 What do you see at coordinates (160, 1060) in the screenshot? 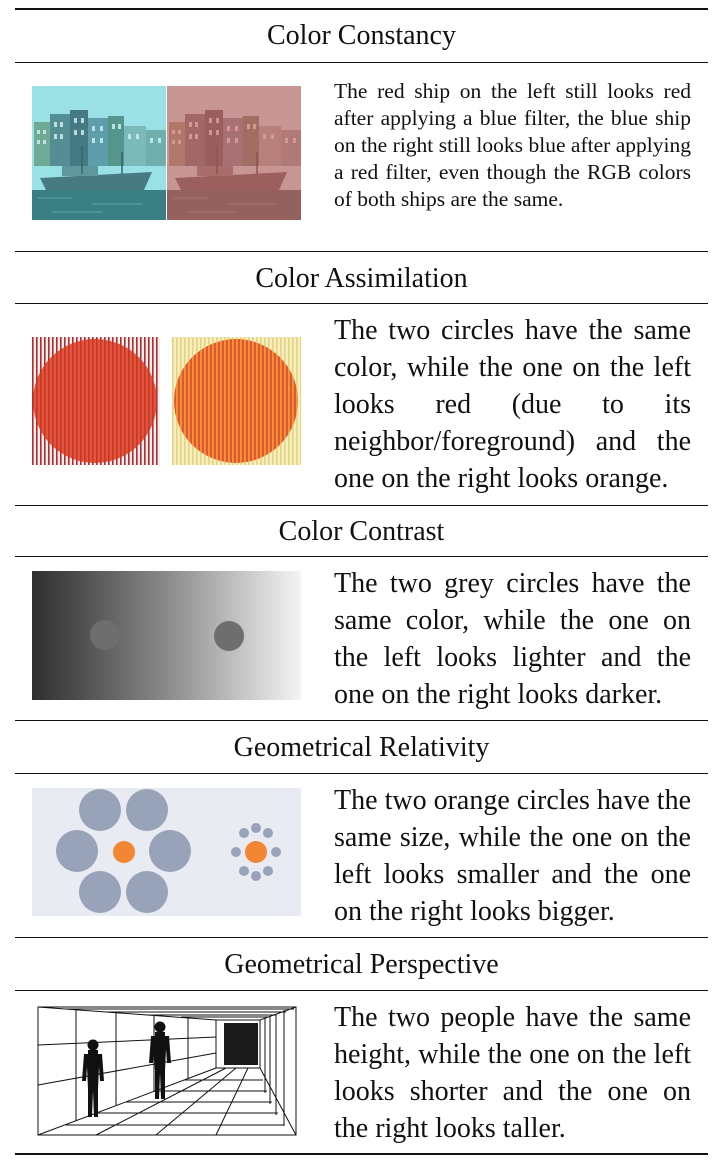
I see `person-right` at bounding box center [160, 1060].